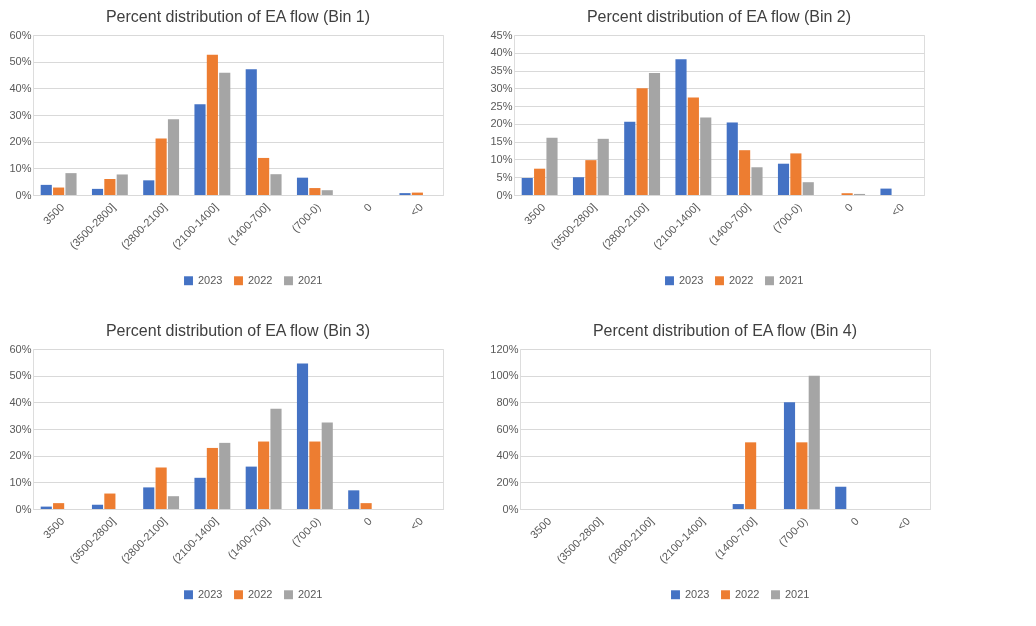 Image resolution: width=1036 pixels, height=626 pixels. I want to click on y-tick-label: 35%, so click(501, 70).